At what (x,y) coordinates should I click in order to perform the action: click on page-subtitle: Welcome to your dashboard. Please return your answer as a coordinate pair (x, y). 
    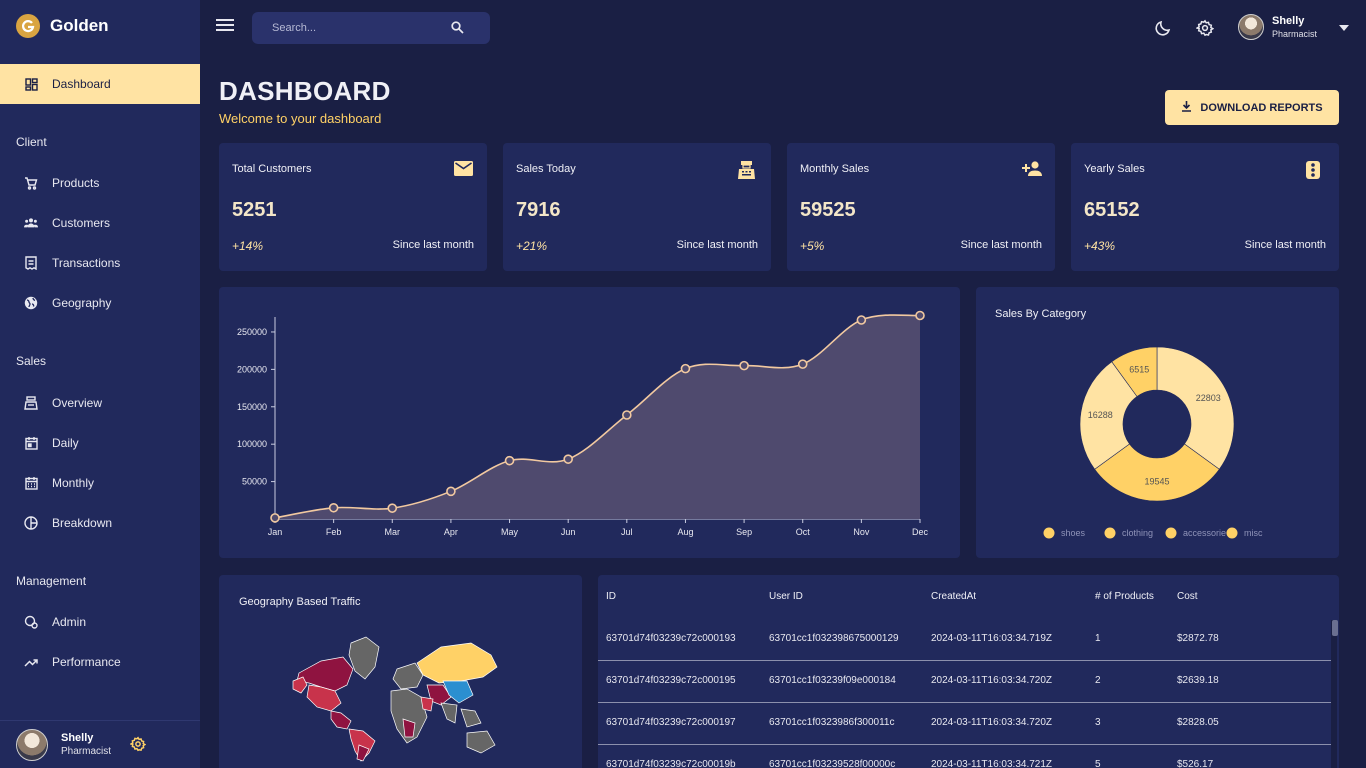
    Looking at the image, I should click on (300, 118).